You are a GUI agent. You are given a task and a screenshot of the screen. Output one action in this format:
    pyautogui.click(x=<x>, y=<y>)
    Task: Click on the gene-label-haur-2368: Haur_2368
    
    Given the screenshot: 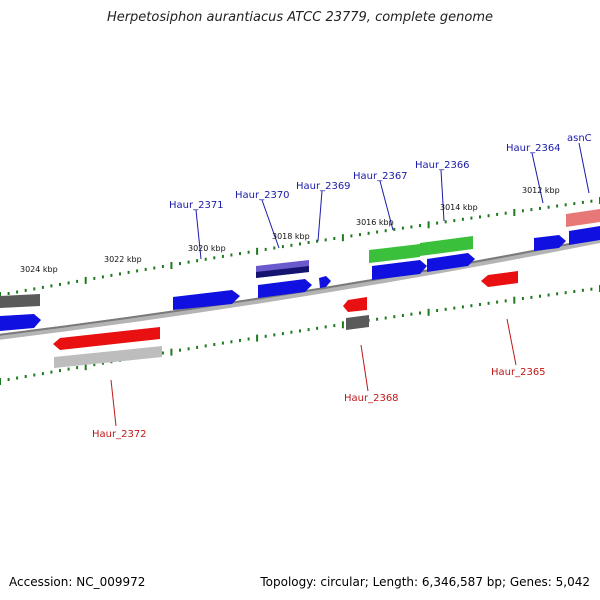 What is the action you would take?
    pyautogui.click(x=371, y=398)
    